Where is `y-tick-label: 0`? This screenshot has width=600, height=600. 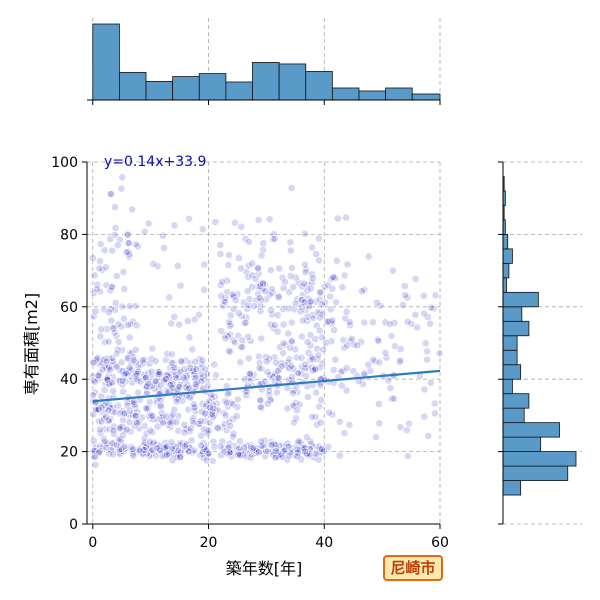
y-tick-label: 0 is located at coordinates (73, 525).